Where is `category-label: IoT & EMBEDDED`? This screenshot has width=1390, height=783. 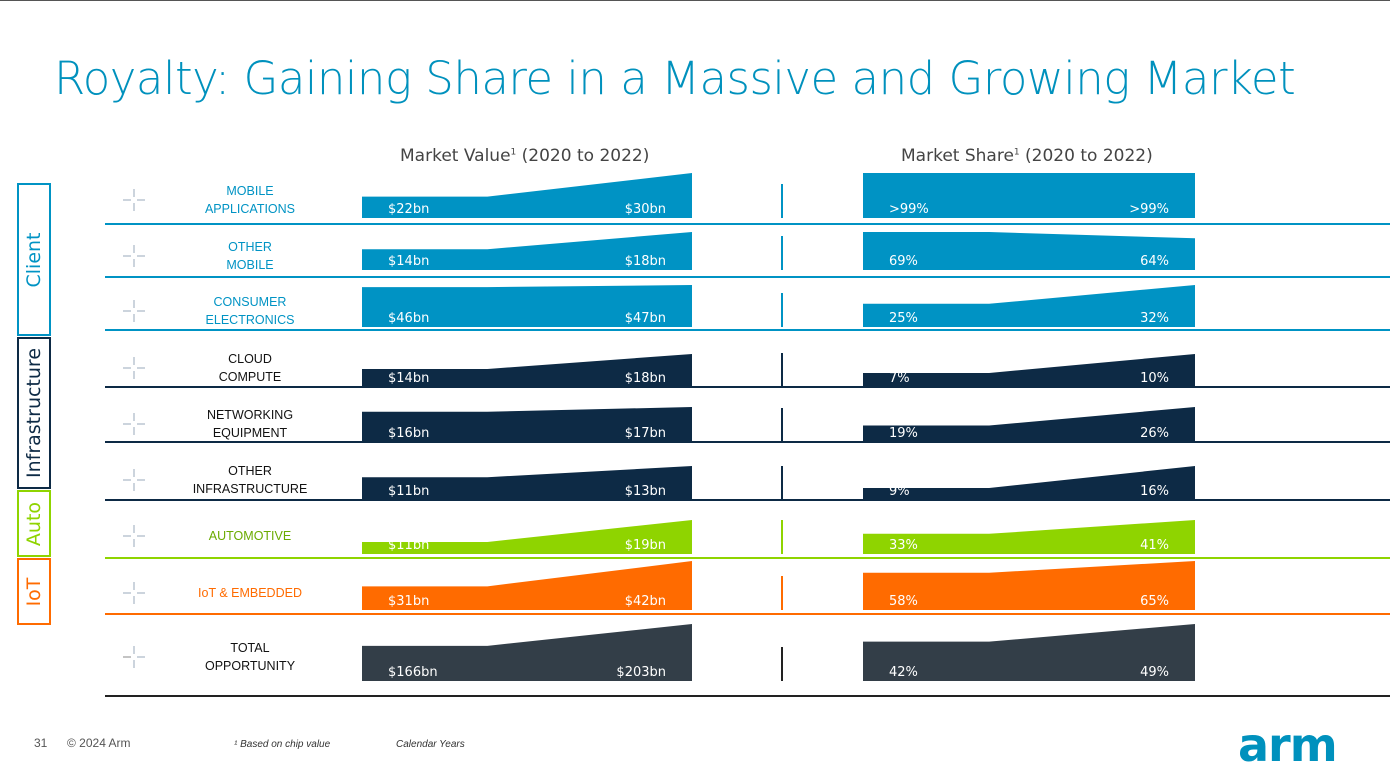 category-label: IoT & EMBEDDED is located at coordinates (250, 593).